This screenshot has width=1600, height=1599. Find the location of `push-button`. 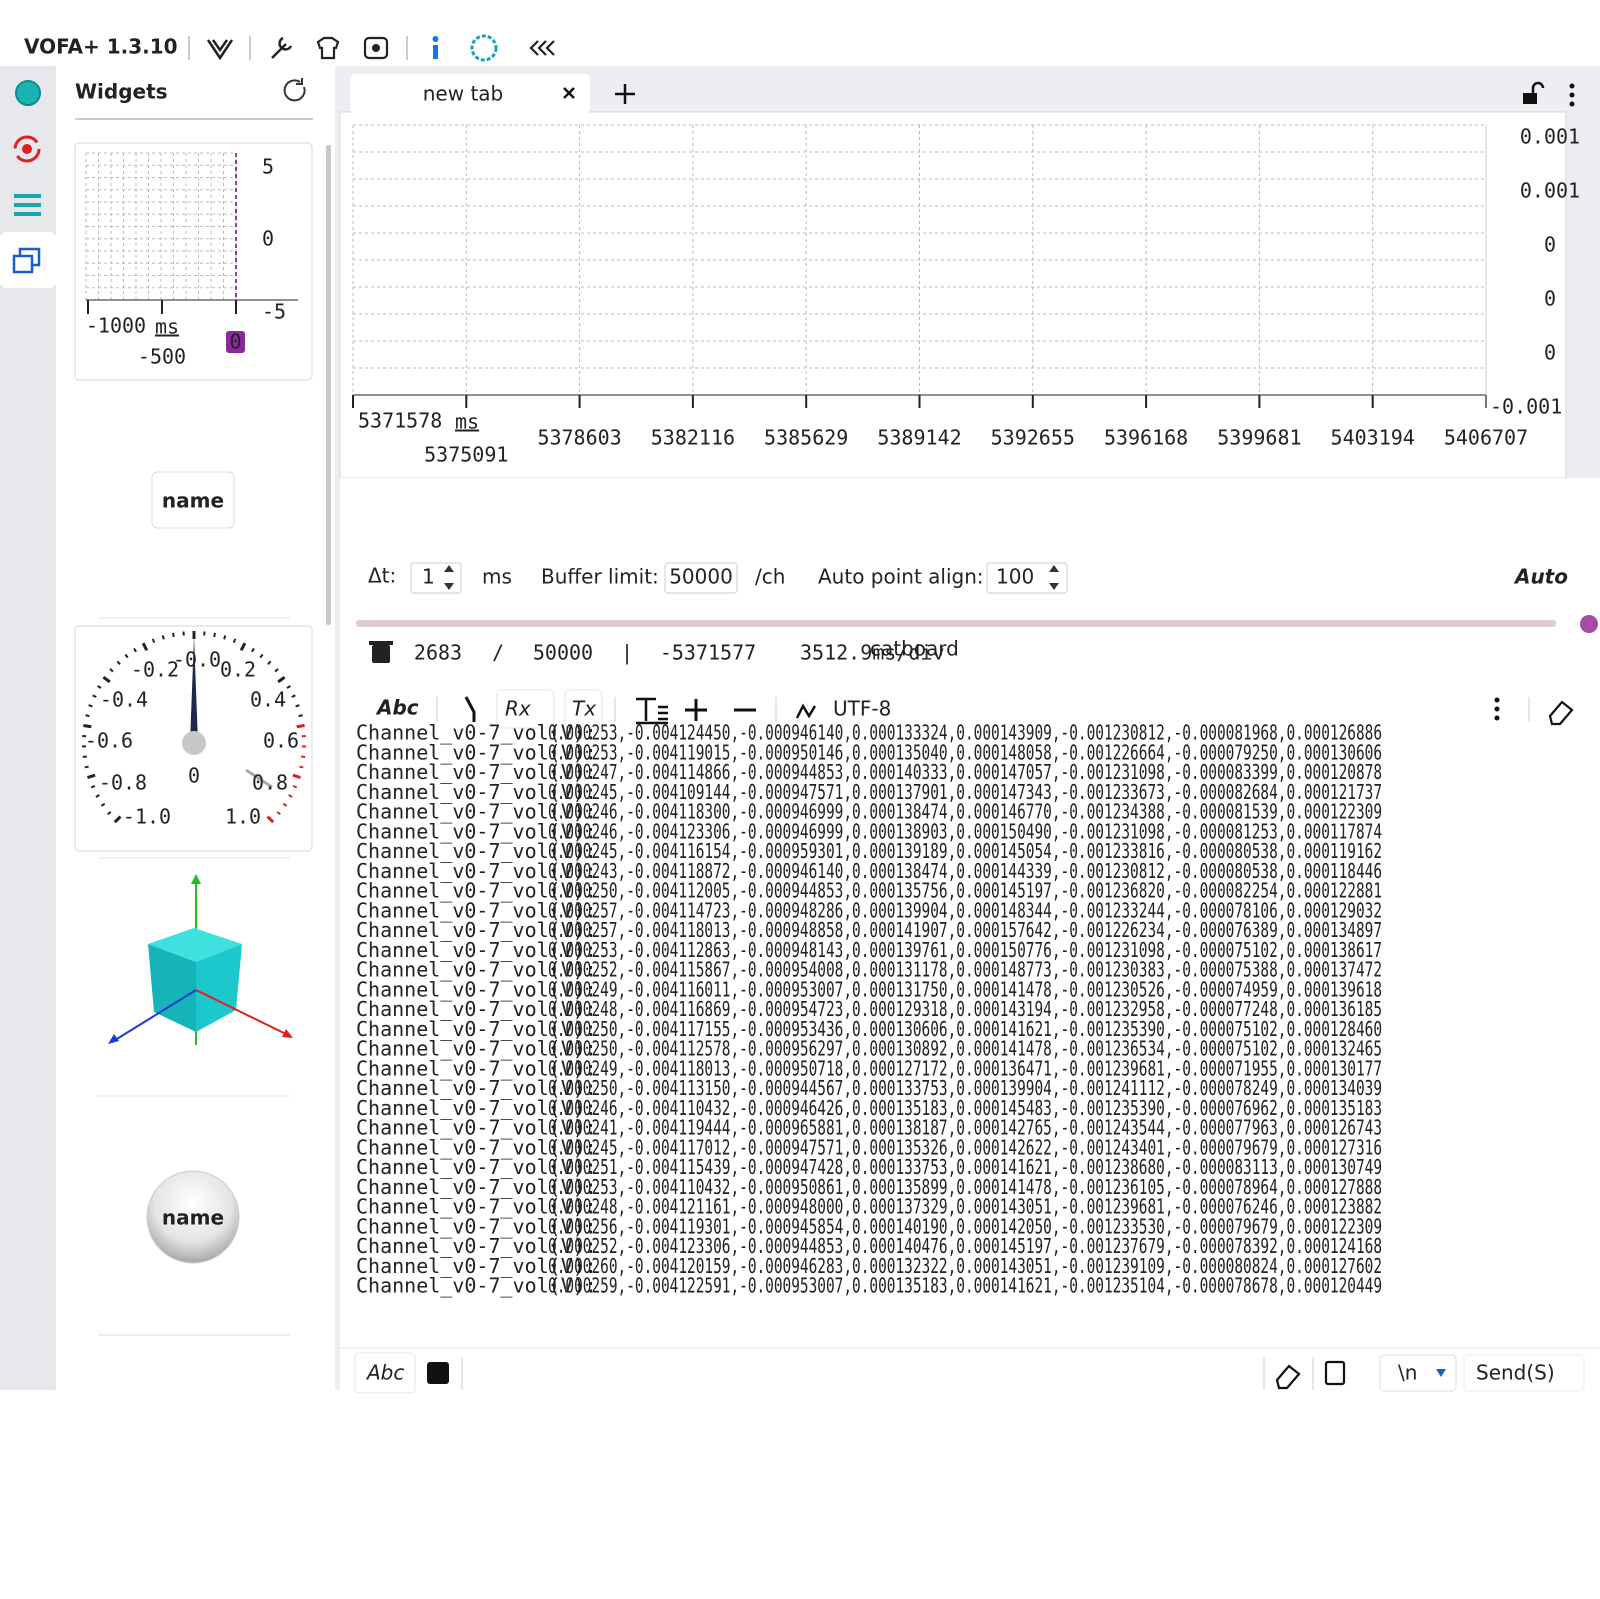

push-button is located at coordinates (193, 500).